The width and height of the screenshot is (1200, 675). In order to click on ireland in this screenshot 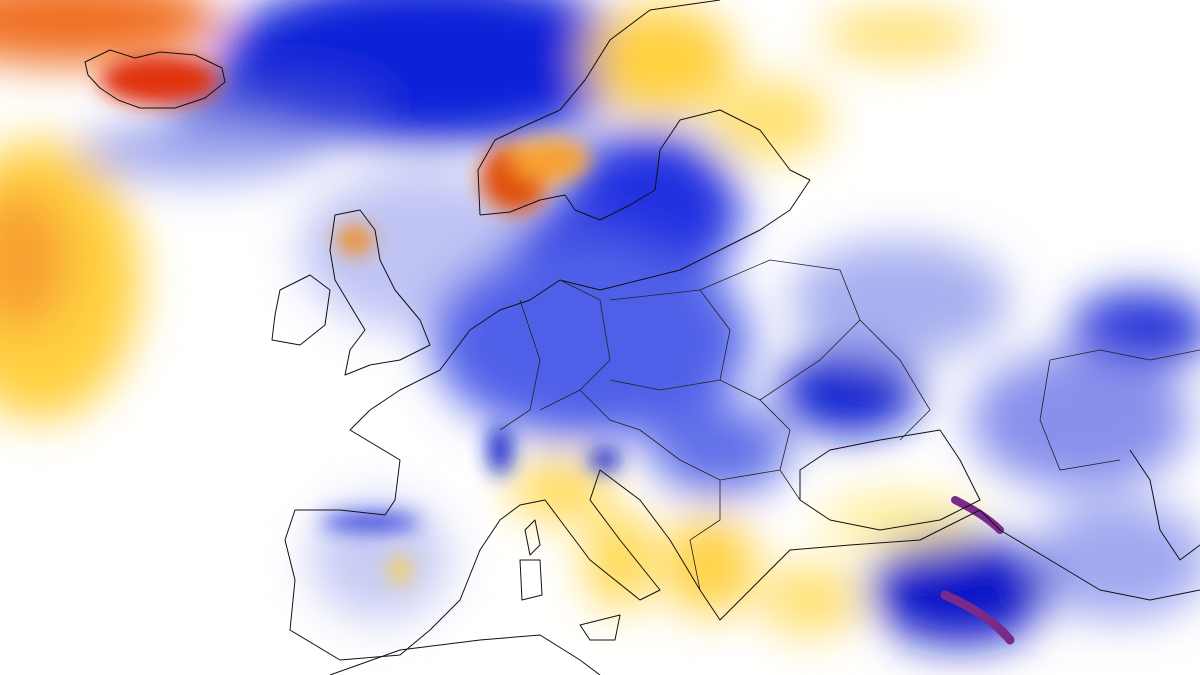, I will do `click(301, 310)`.